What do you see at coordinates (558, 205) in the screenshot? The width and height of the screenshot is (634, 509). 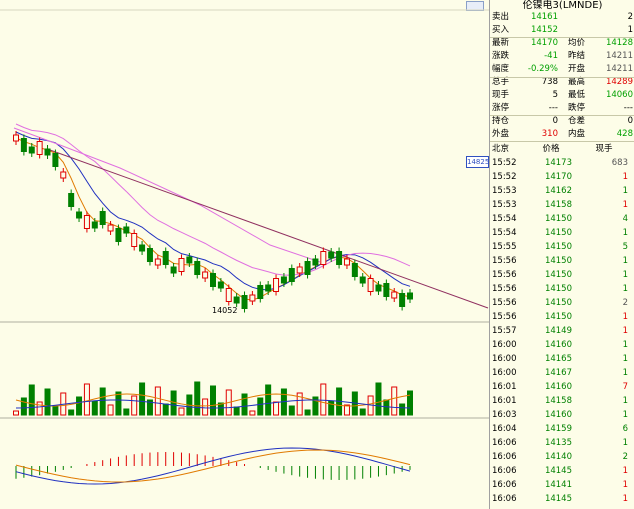 I see `tick-price: 14158` at bounding box center [558, 205].